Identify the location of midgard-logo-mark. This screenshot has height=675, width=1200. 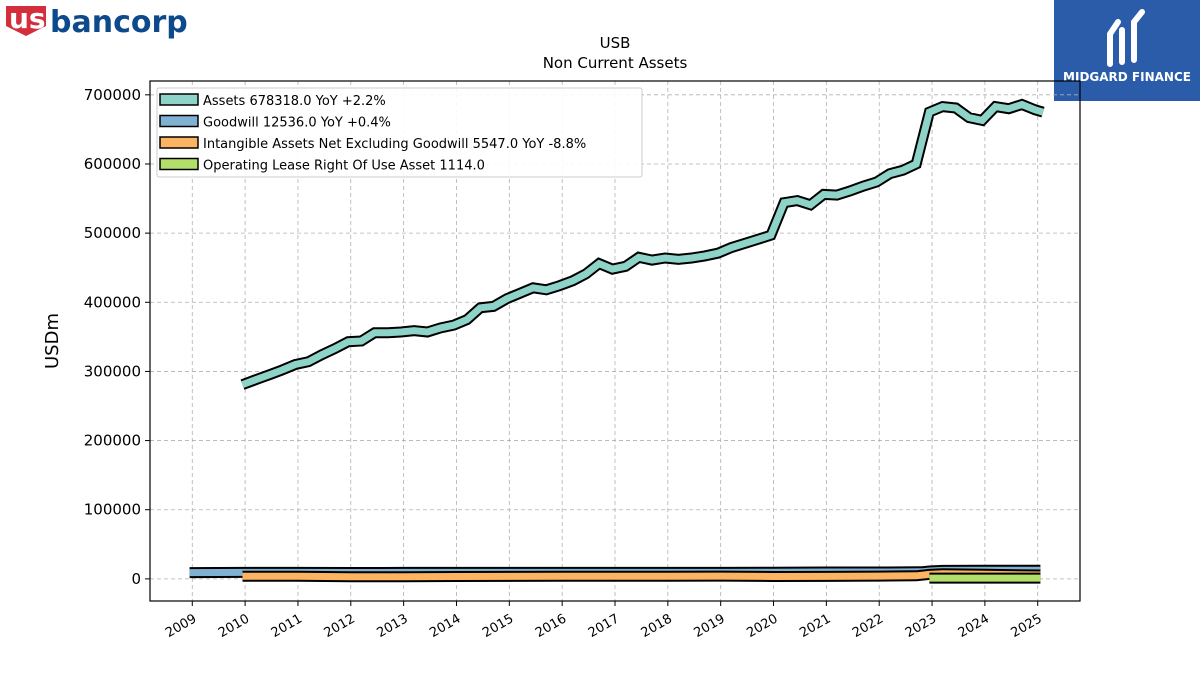
(1126, 38).